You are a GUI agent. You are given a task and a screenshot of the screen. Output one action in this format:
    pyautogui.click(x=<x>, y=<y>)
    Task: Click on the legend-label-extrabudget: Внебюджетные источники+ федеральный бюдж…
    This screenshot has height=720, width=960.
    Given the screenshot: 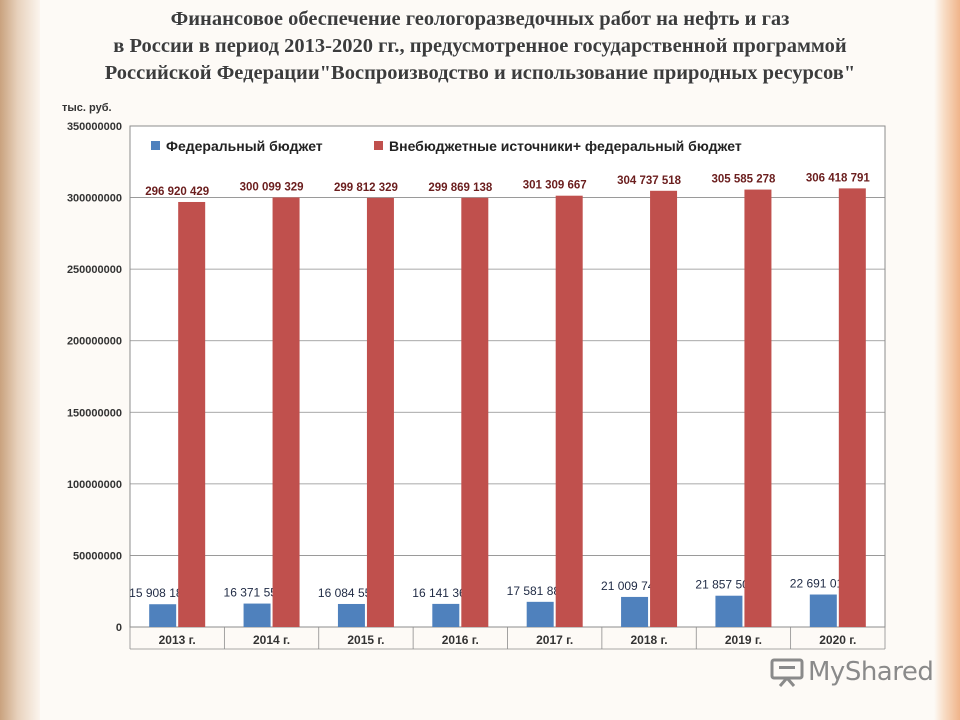 What is the action you would take?
    pyautogui.click(x=565, y=146)
    